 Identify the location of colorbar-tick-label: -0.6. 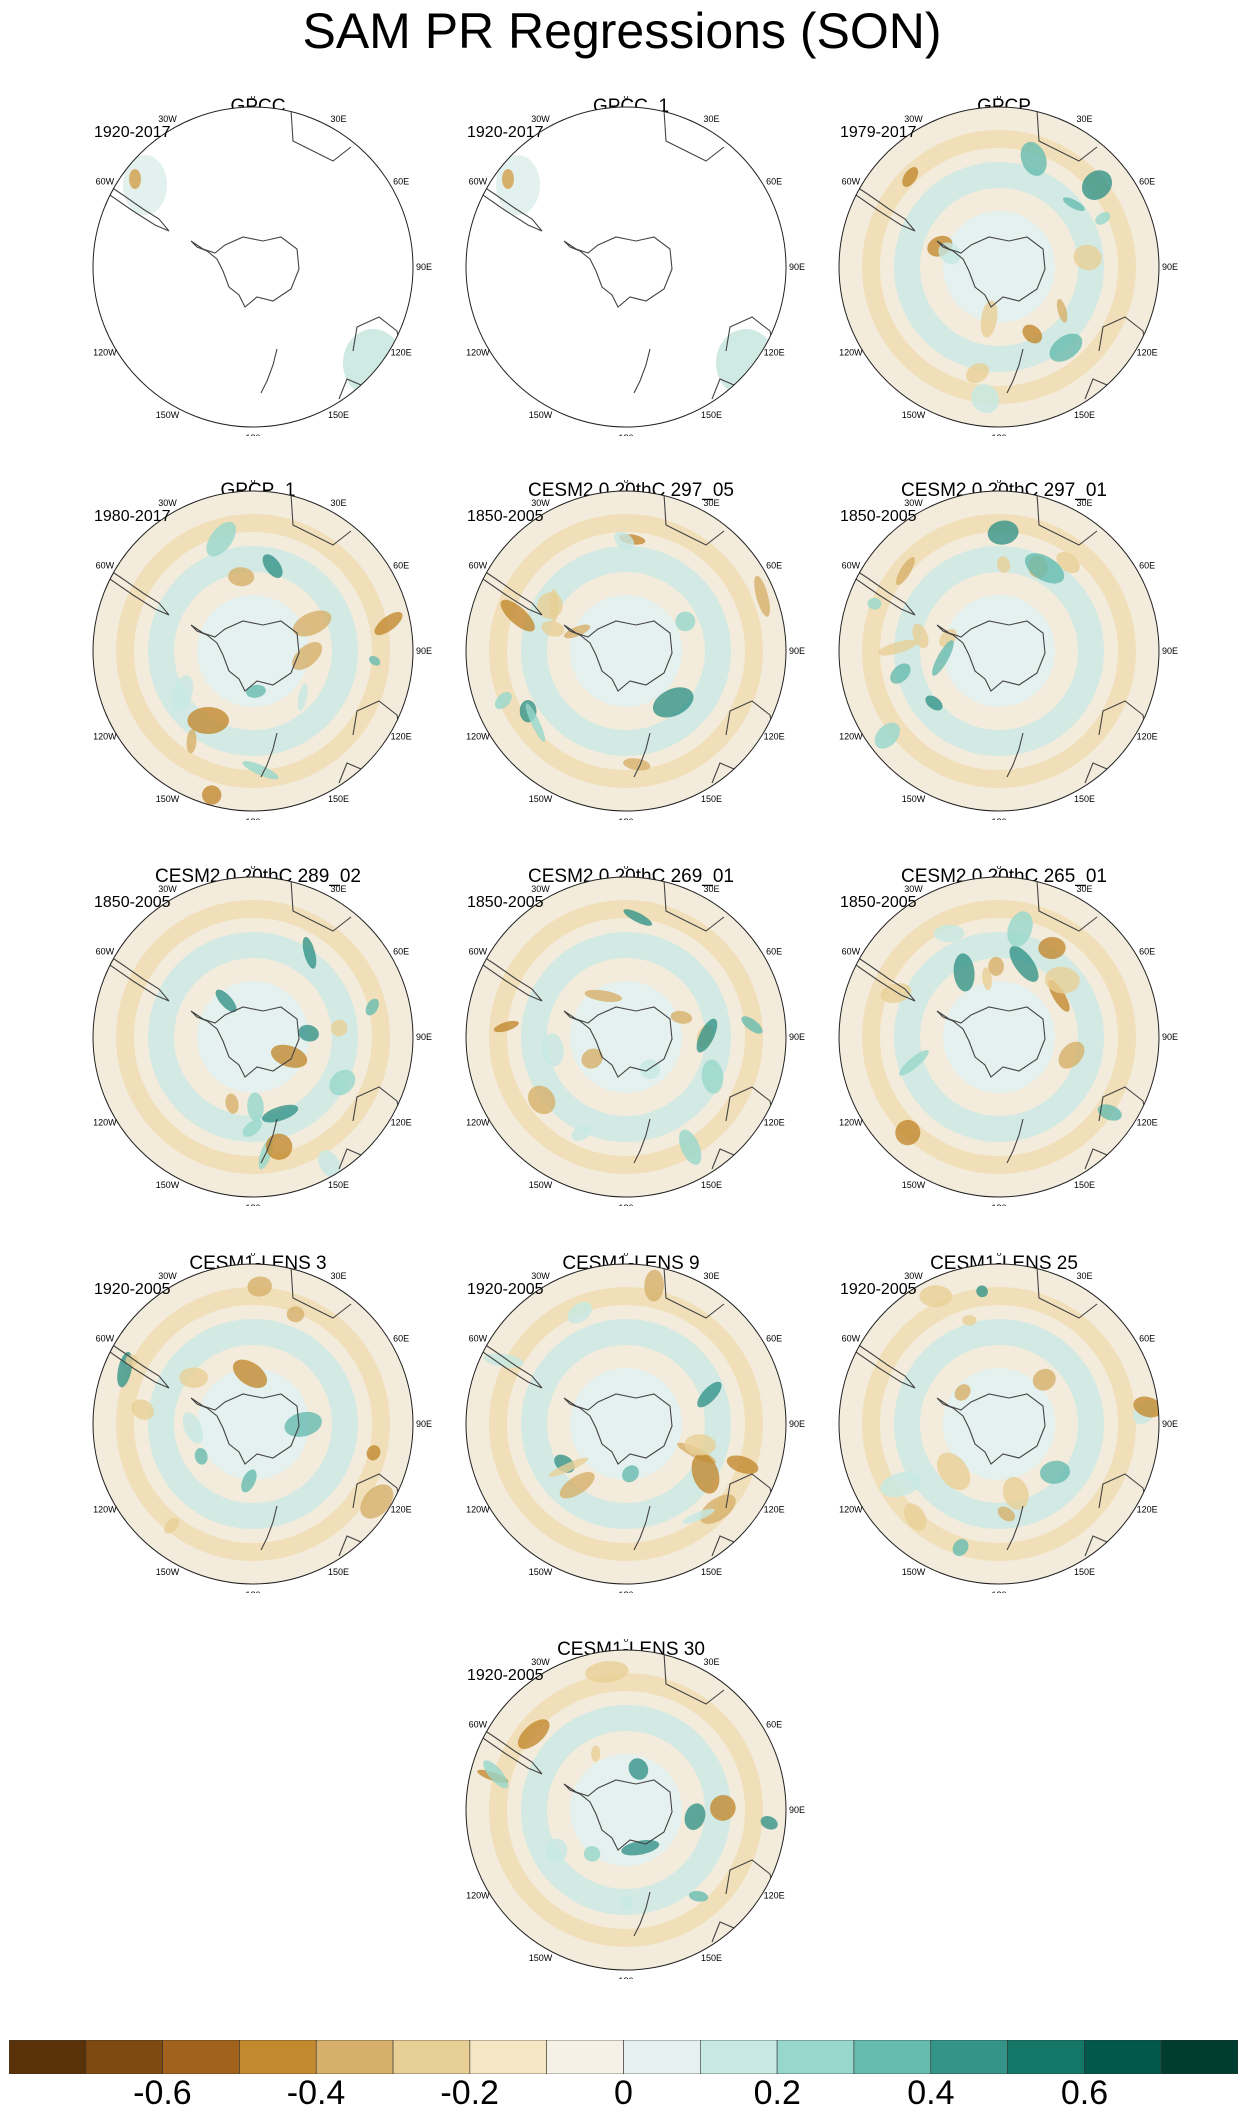
(162, 2093).